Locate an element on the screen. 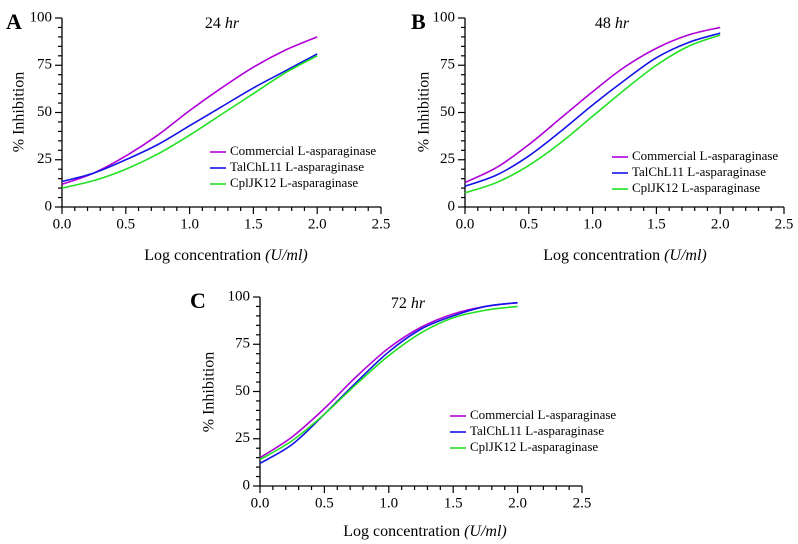 This screenshot has width=798, height=544. panel-title: 48 hr is located at coordinates (612, 23).